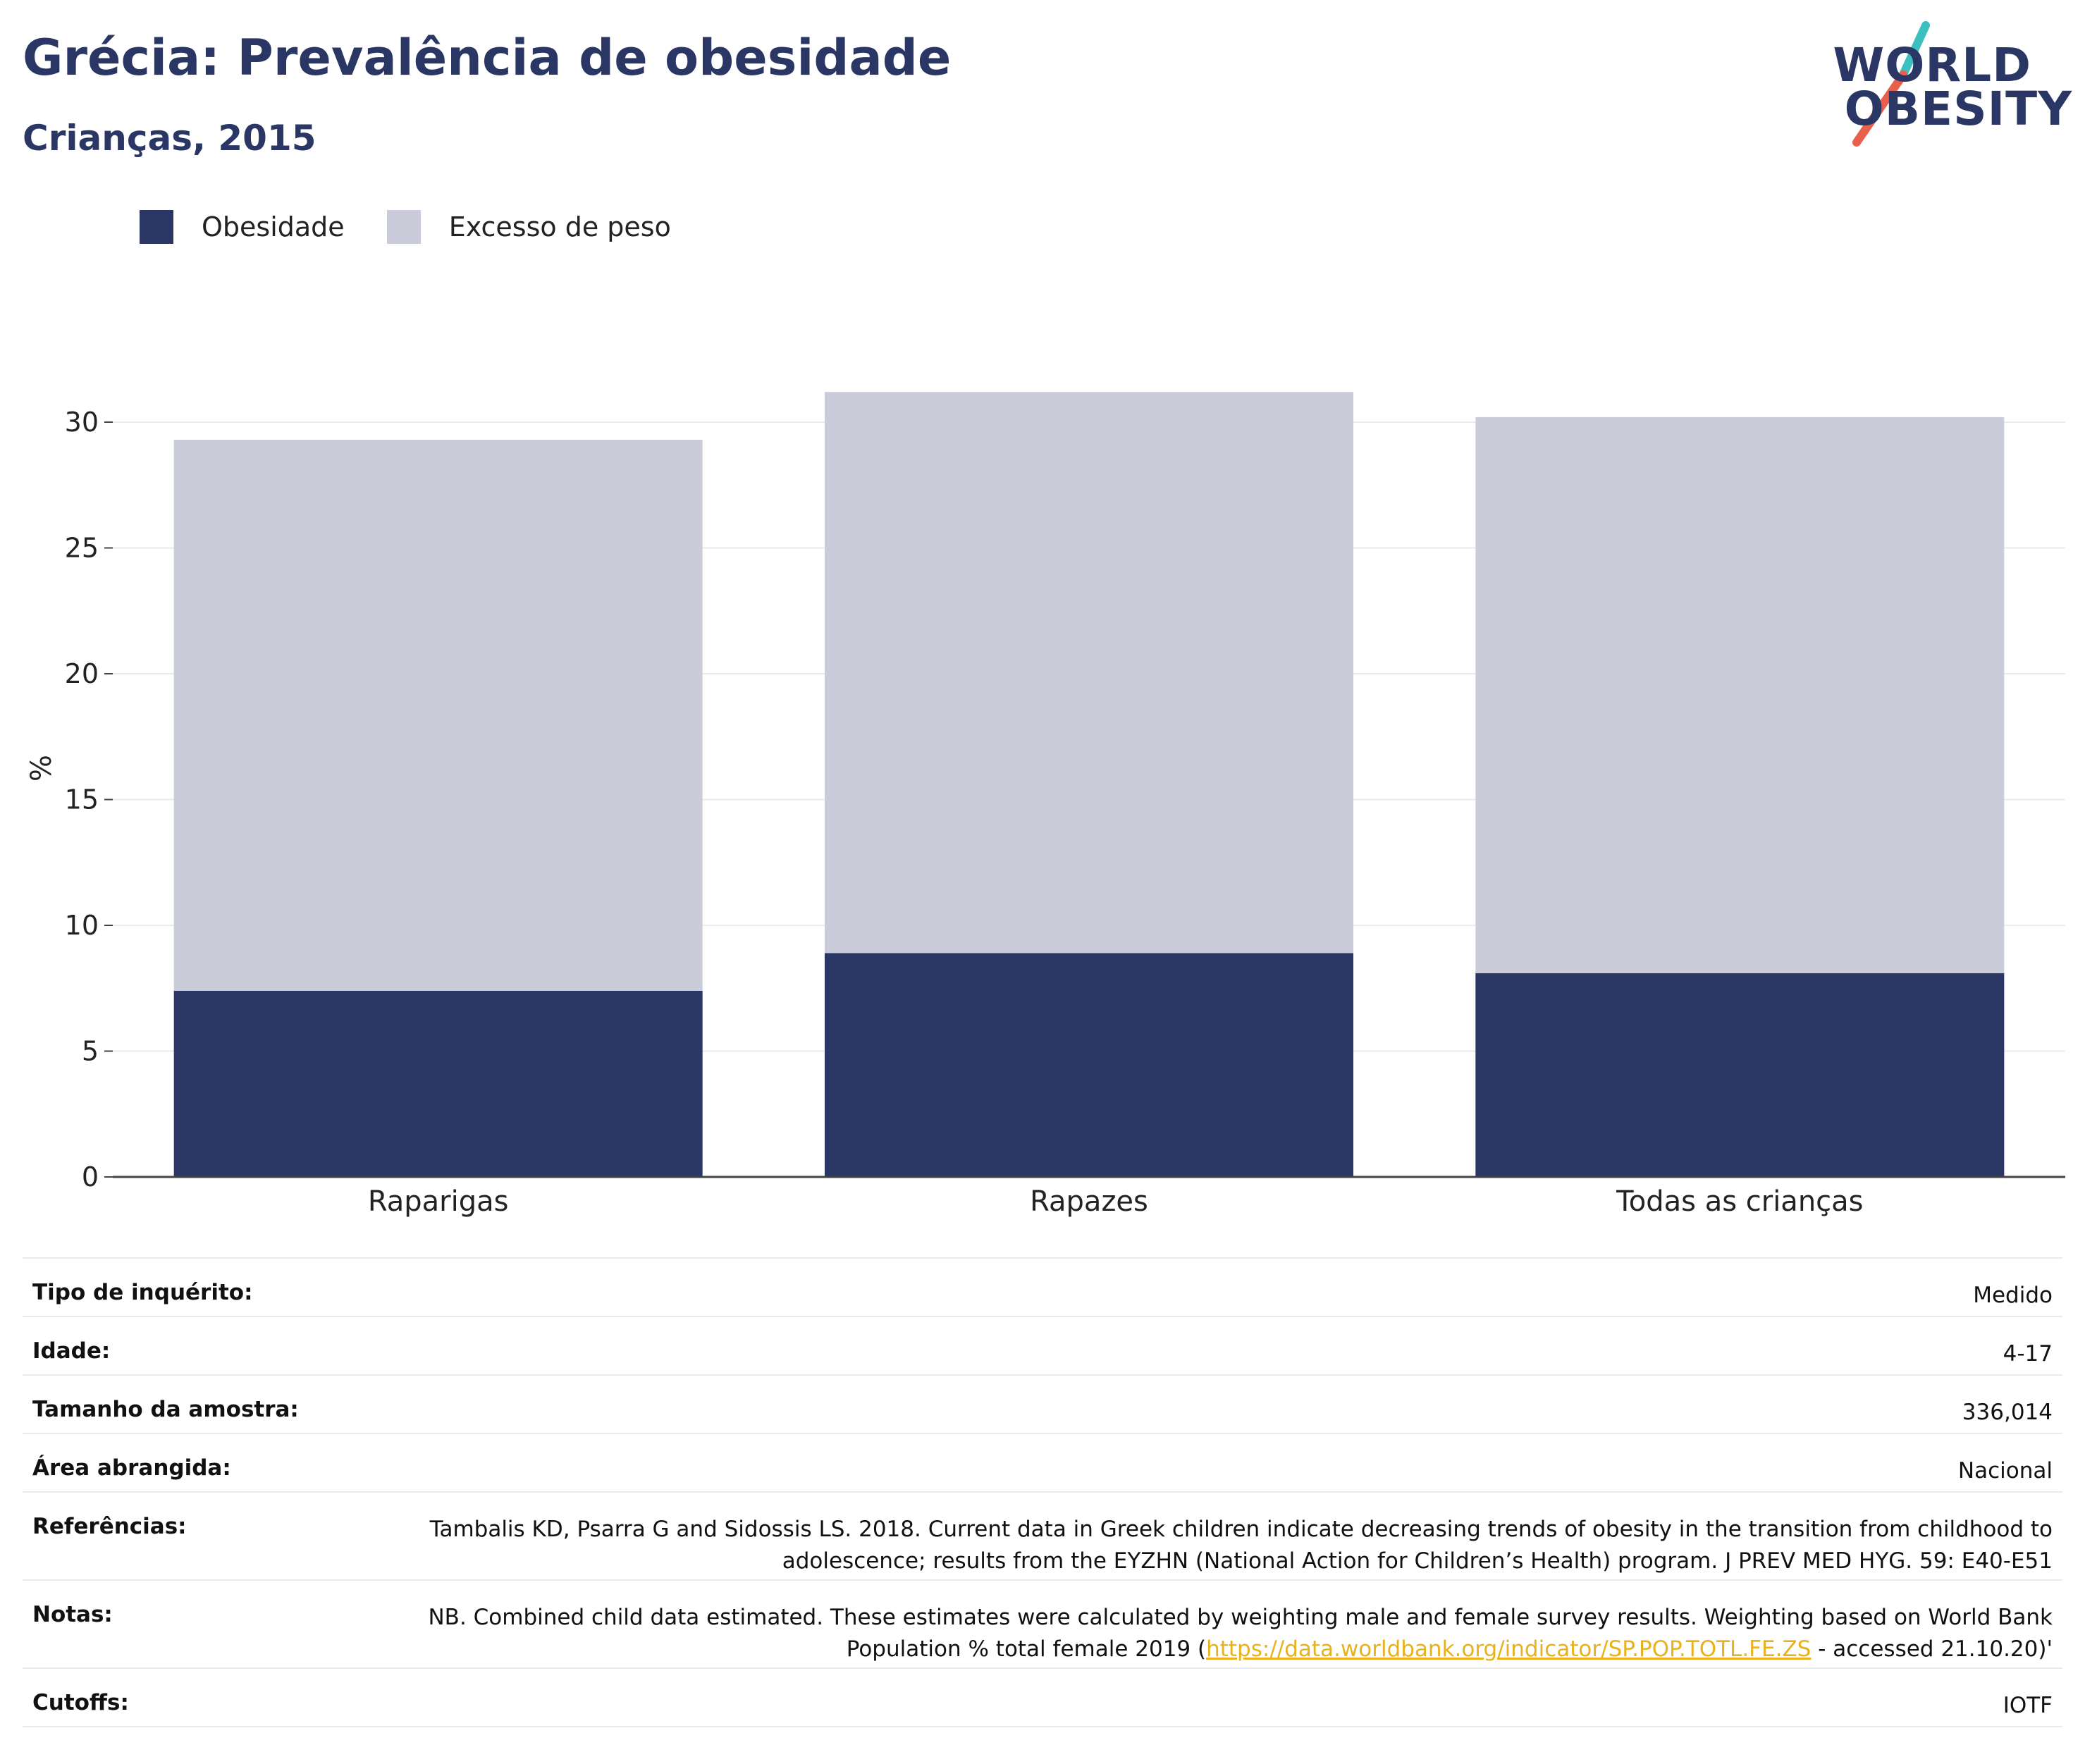 The width and height of the screenshot is (2085, 1764). I want to click on y-tick-label: 25, so click(82, 548).